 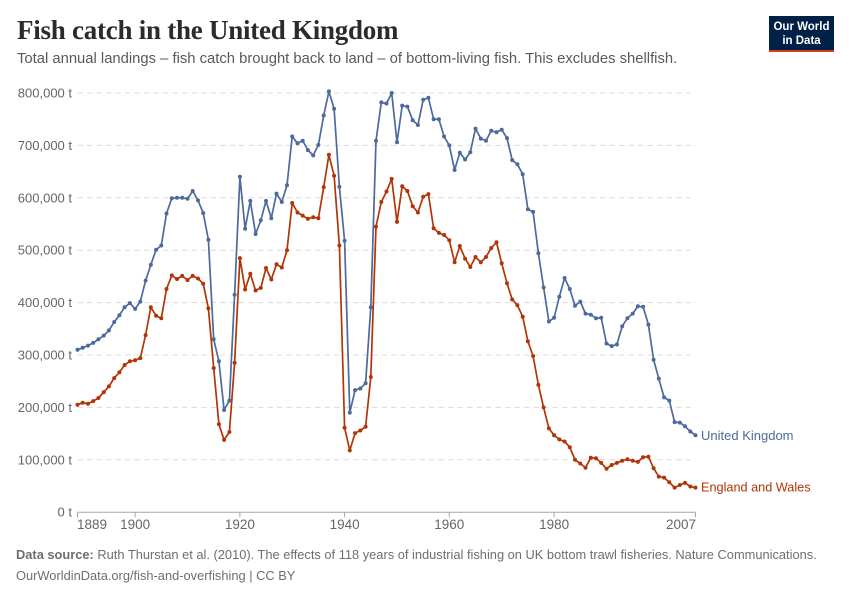 I want to click on svg-text: 1940, so click(x=345, y=524).